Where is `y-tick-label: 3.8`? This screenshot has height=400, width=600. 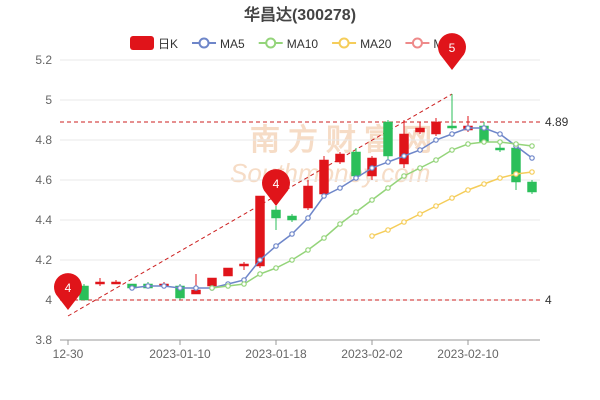
y-tick-label: 3.8 is located at coordinates (43, 340).